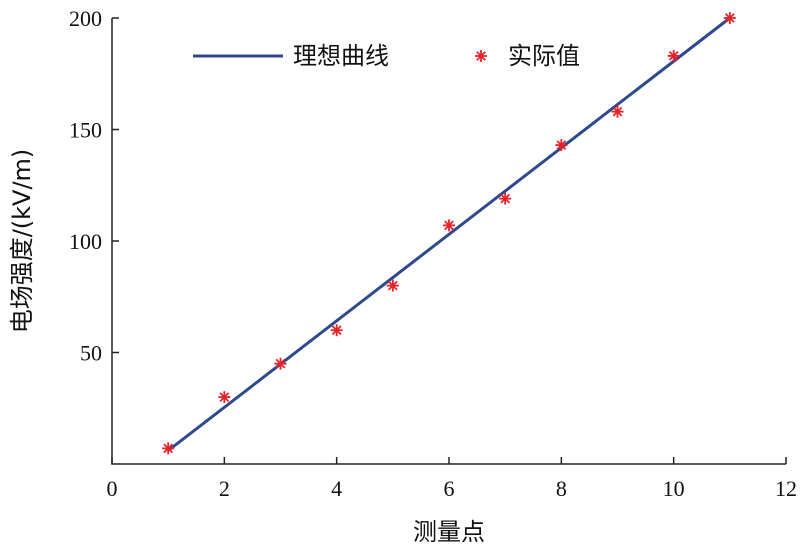 The height and width of the screenshot is (552, 800). Describe the element at coordinates (91, 353) in the screenshot. I see `y-tick-label: 50` at that location.